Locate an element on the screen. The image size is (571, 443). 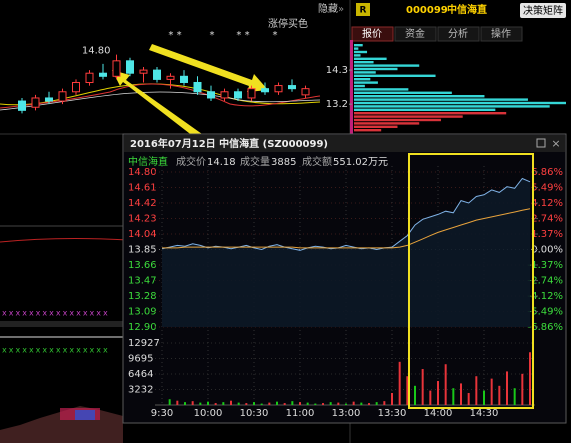
stat-label: 成交价 is located at coordinates (191, 161).